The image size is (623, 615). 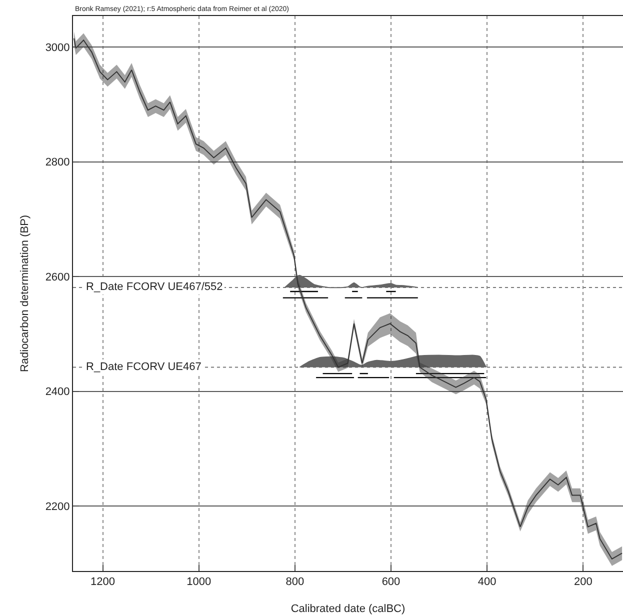 What do you see at coordinates (57, 277) in the screenshot?
I see `y-tick-label: 2600` at bounding box center [57, 277].